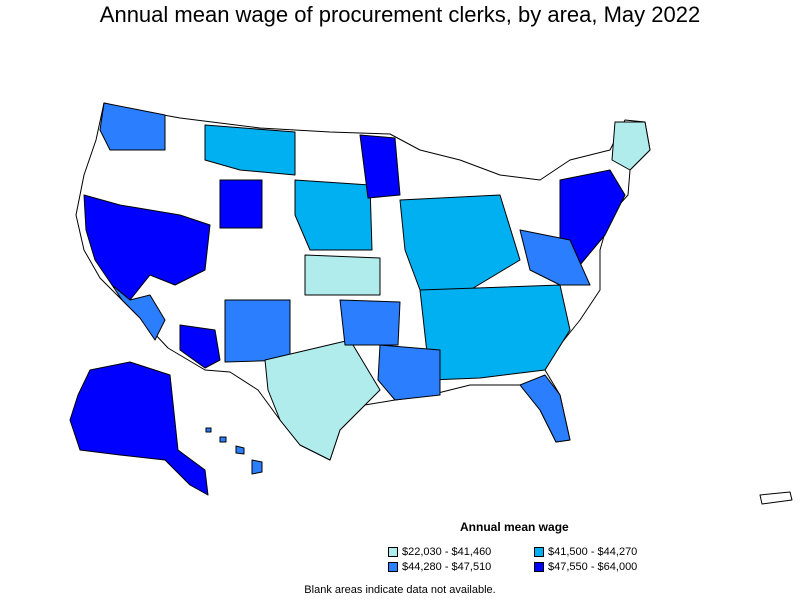 The height and width of the screenshot is (600, 800). Describe the element at coordinates (409, 372) in the screenshot. I see `region-gulf` at that location.